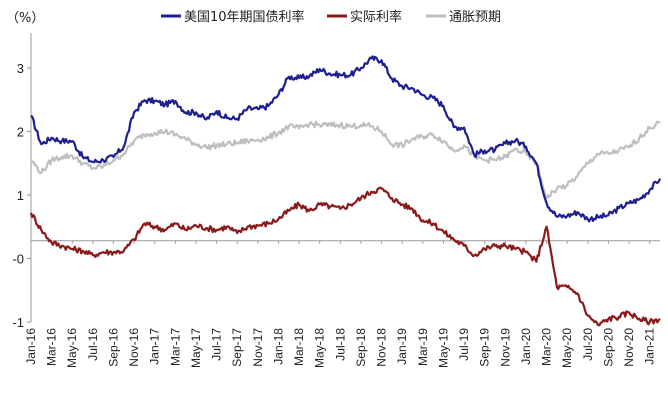  Describe the element at coordinates (93, 344) in the screenshot. I see `x-tick-label: Jul-16` at that location.